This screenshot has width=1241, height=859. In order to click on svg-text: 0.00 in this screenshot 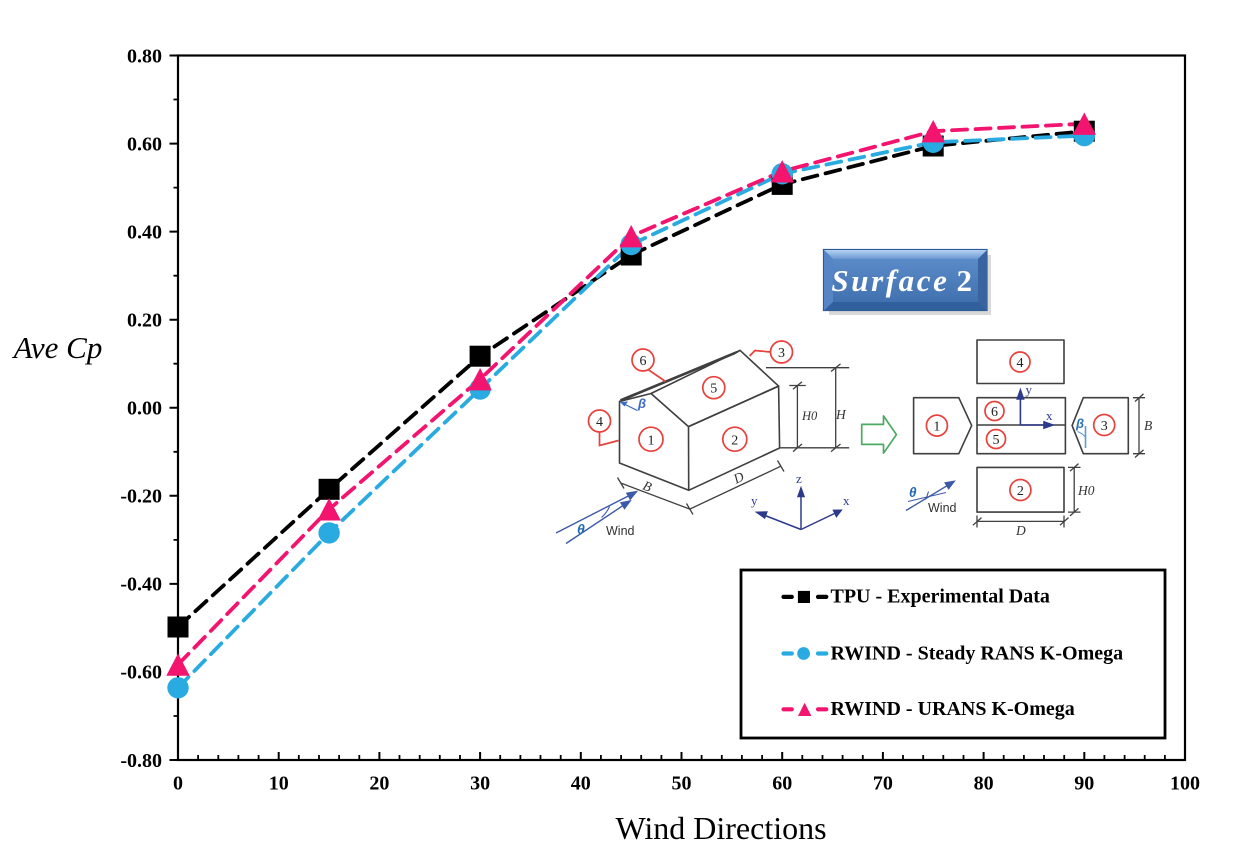, I will do `click(144, 409)`.